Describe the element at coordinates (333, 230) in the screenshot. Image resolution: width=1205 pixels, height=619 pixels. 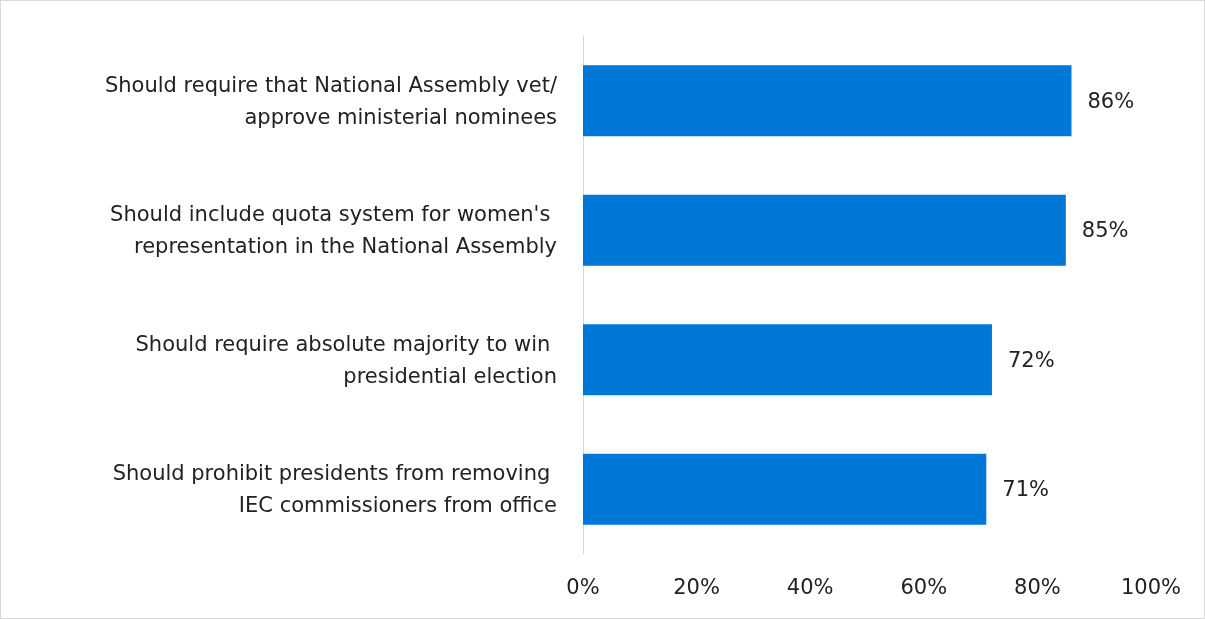
I see `y-tick-label: Should include quota system for women's representation in the National Assembly` at that location.